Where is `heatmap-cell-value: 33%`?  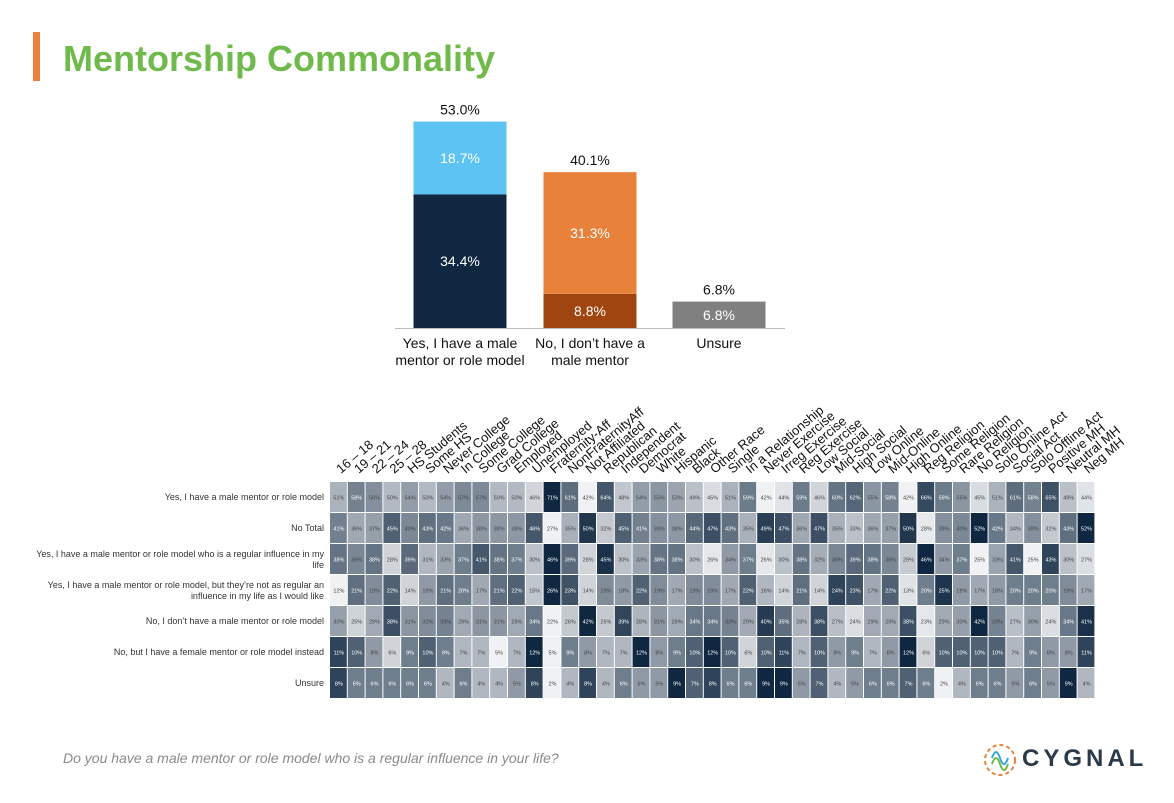 heatmap-cell-value: 33% is located at coordinates (855, 530).